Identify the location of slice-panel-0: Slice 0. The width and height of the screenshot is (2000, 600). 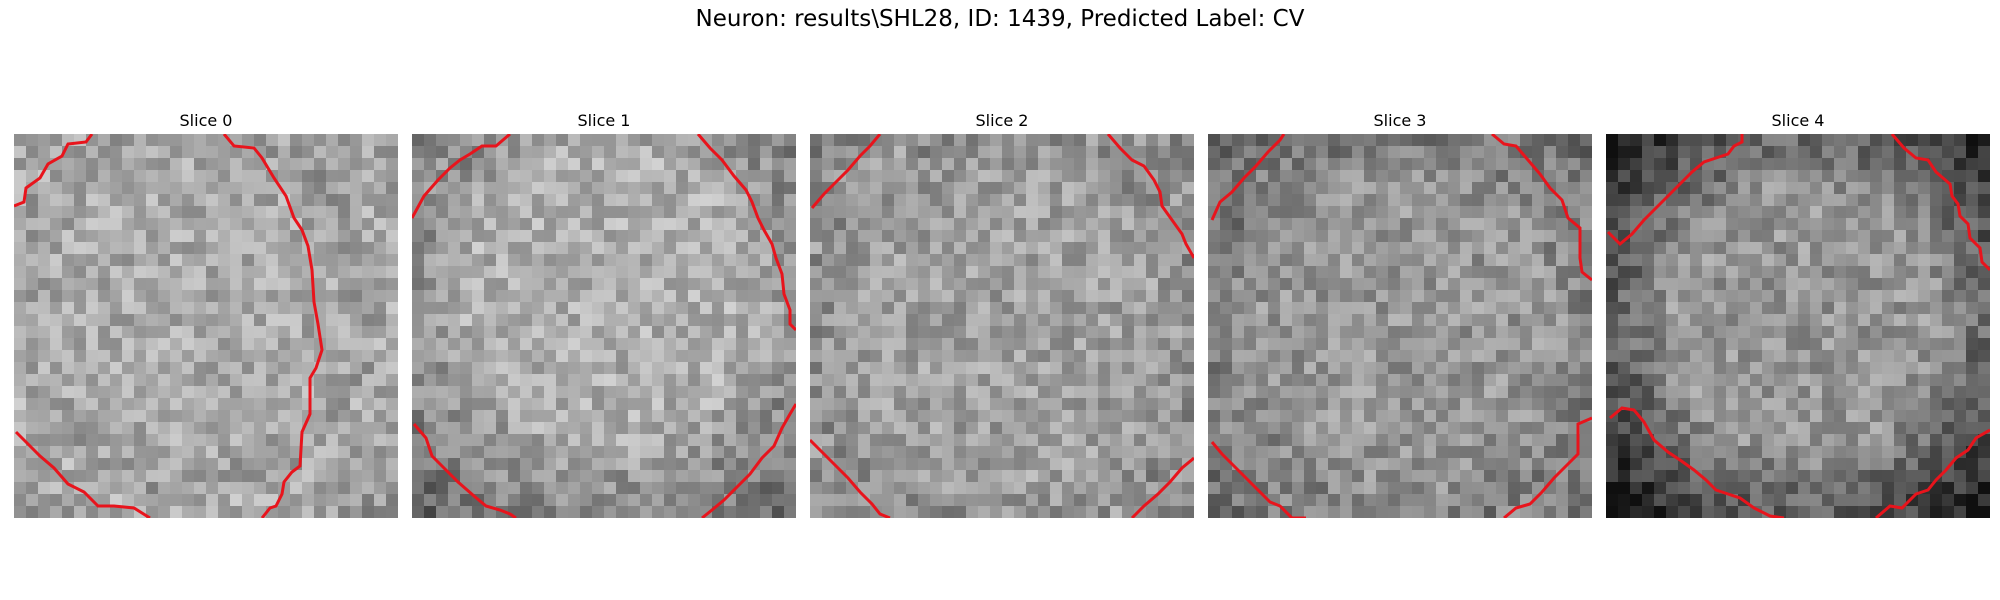
(206, 313).